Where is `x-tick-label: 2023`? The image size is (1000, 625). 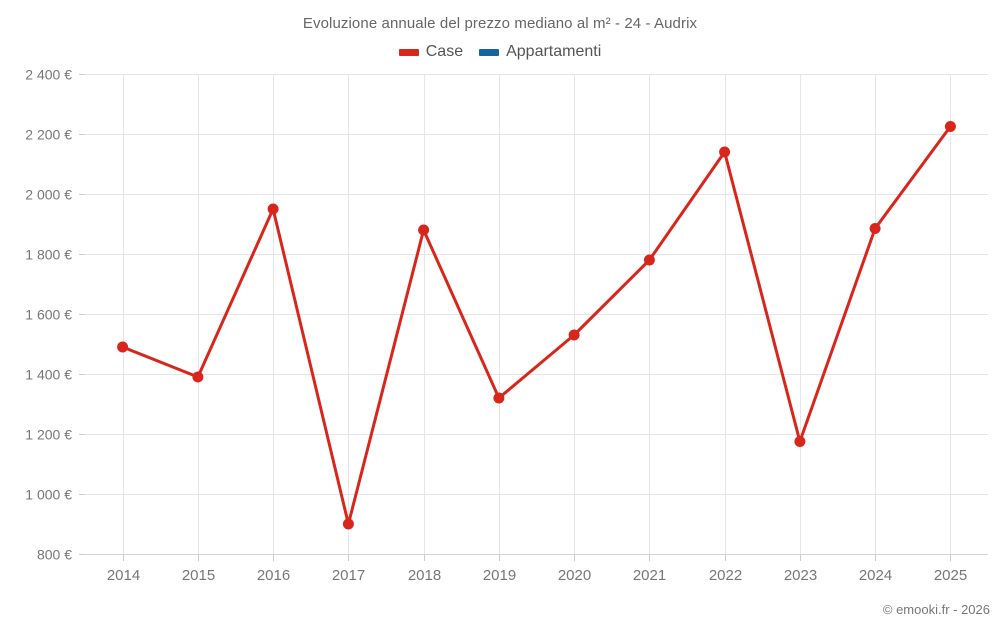 x-tick-label: 2023 is located at coordinates (800, 575).